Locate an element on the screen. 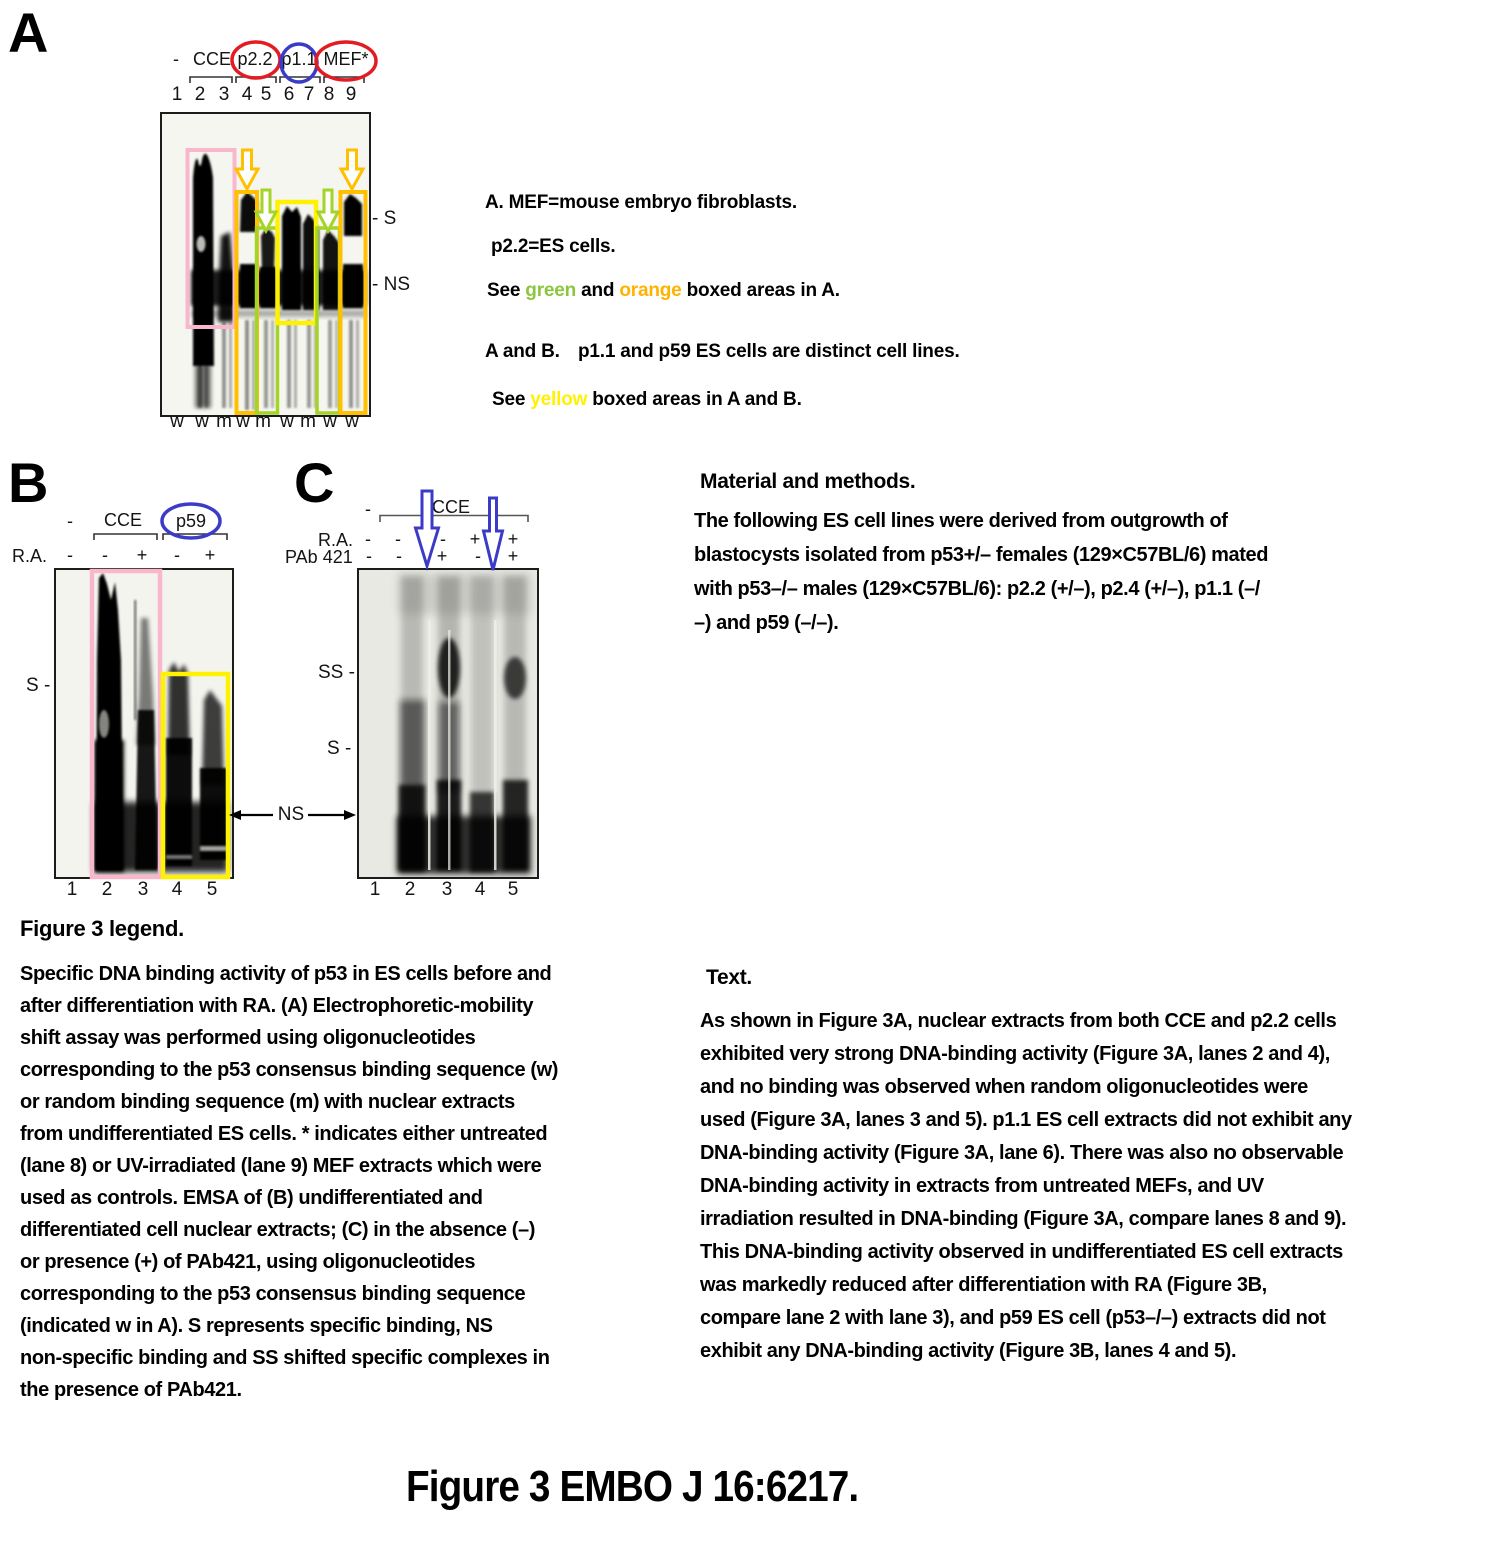 Image resolution: width=1500 pixels, height=1568 pixels. panel-b-marker-s: S - is located at coordinates (38, 685).